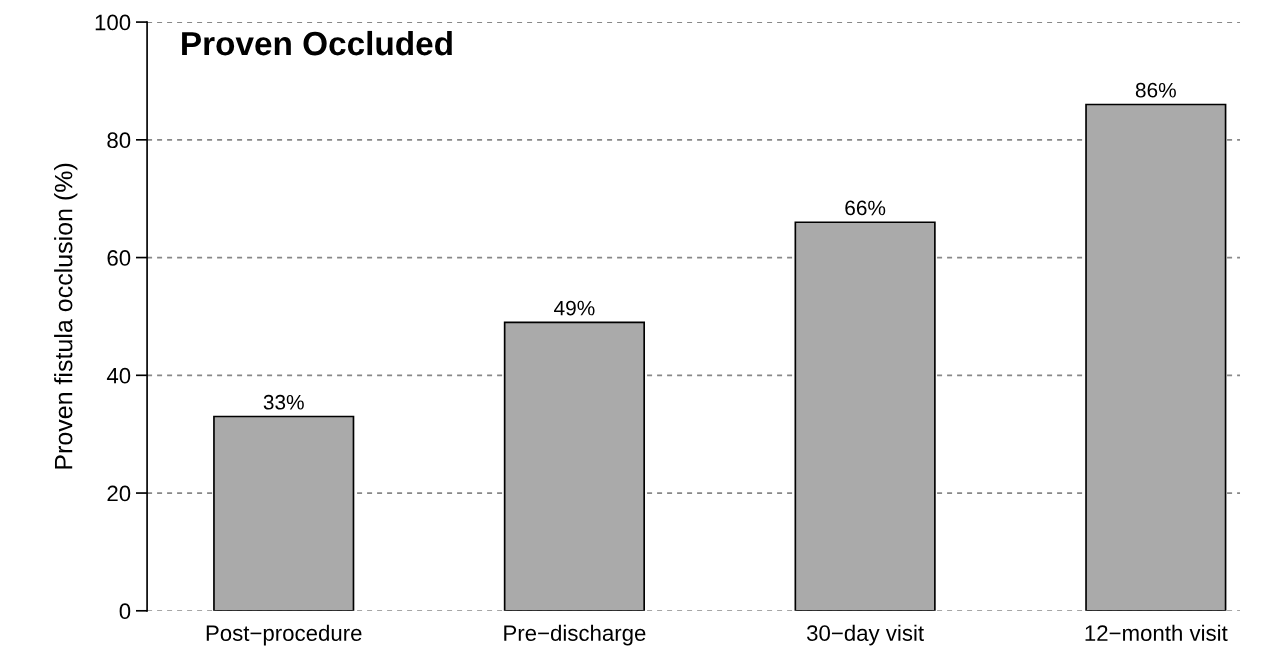 The width and height of the screenshot is (1268, 669). Describe the element at coordinates (1155, 90) in the screenshot. I see `data-label: 86%` at that location.